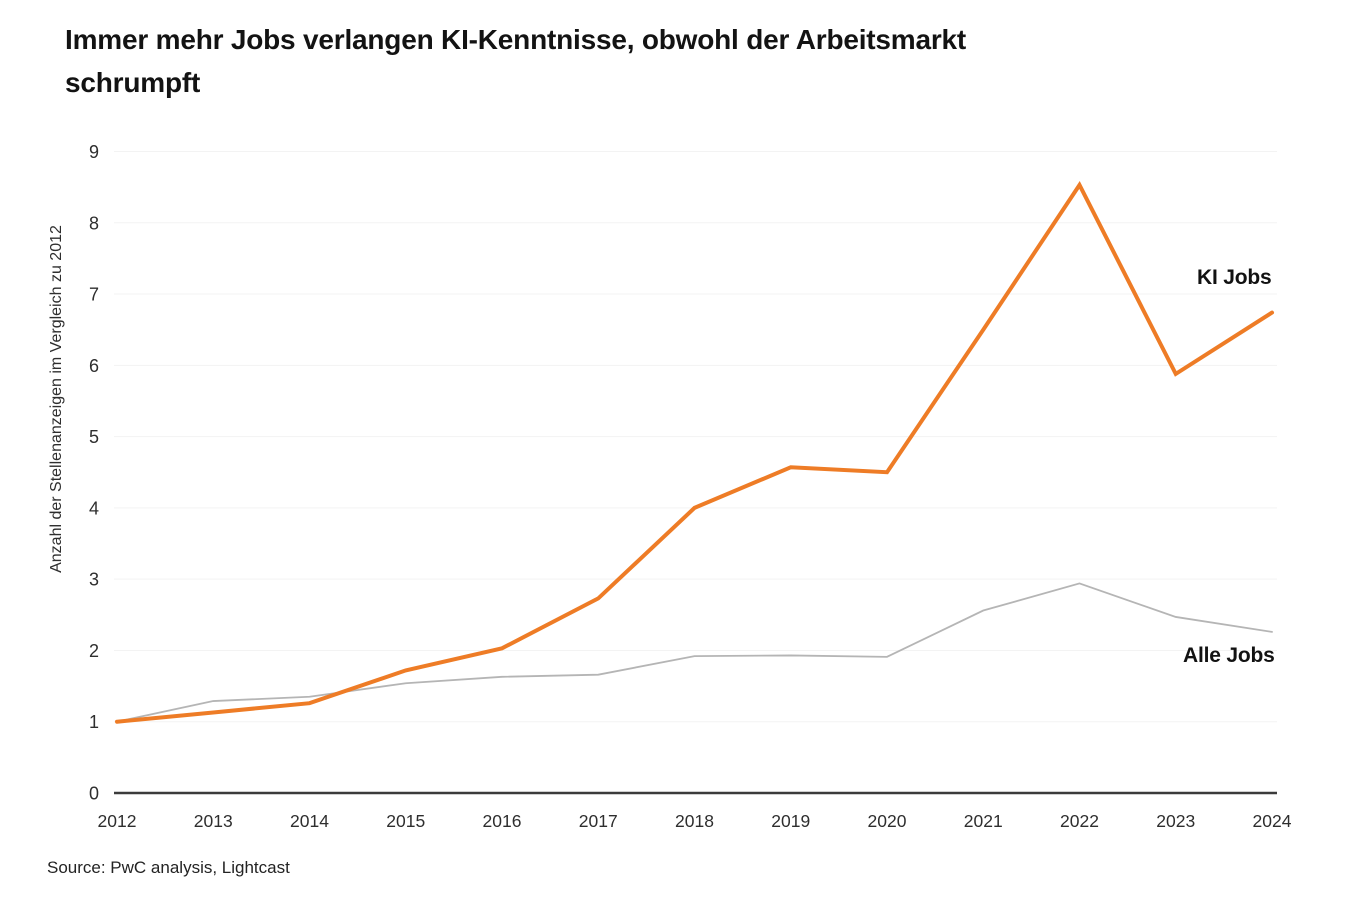  What do you see at coordinates (502, 821) in the screenshot?
I see `x-tick-label: 2016` at bounding box center [502, 821].